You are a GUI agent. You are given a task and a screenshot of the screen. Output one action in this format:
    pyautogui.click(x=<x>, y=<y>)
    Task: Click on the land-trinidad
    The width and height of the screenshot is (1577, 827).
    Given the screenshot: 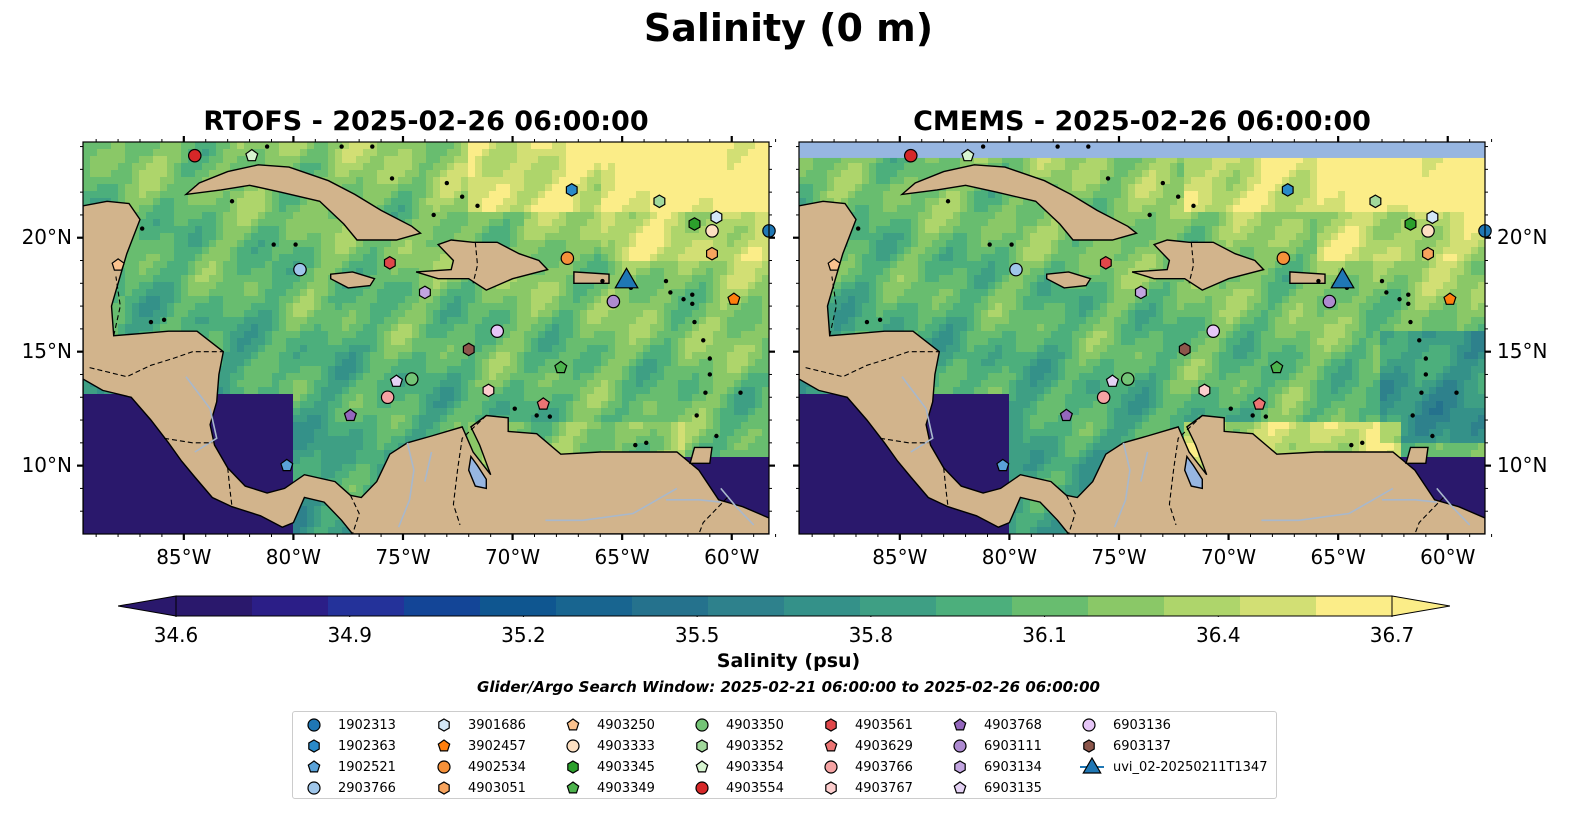 What is the action you would take?
    pyautogui.click(x=1417, y=455)
    